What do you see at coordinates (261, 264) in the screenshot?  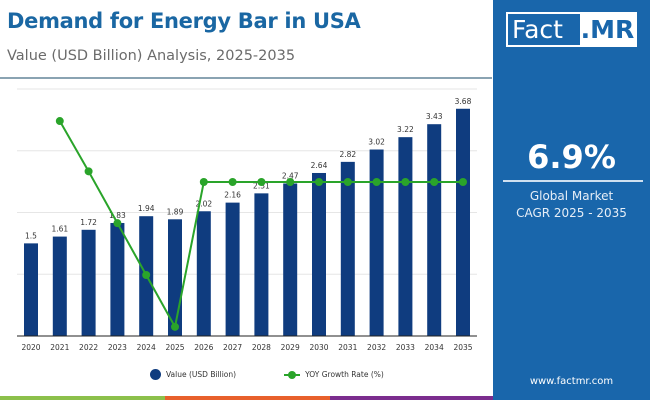 I see `bar-2028` at bounding box center [261, 264].